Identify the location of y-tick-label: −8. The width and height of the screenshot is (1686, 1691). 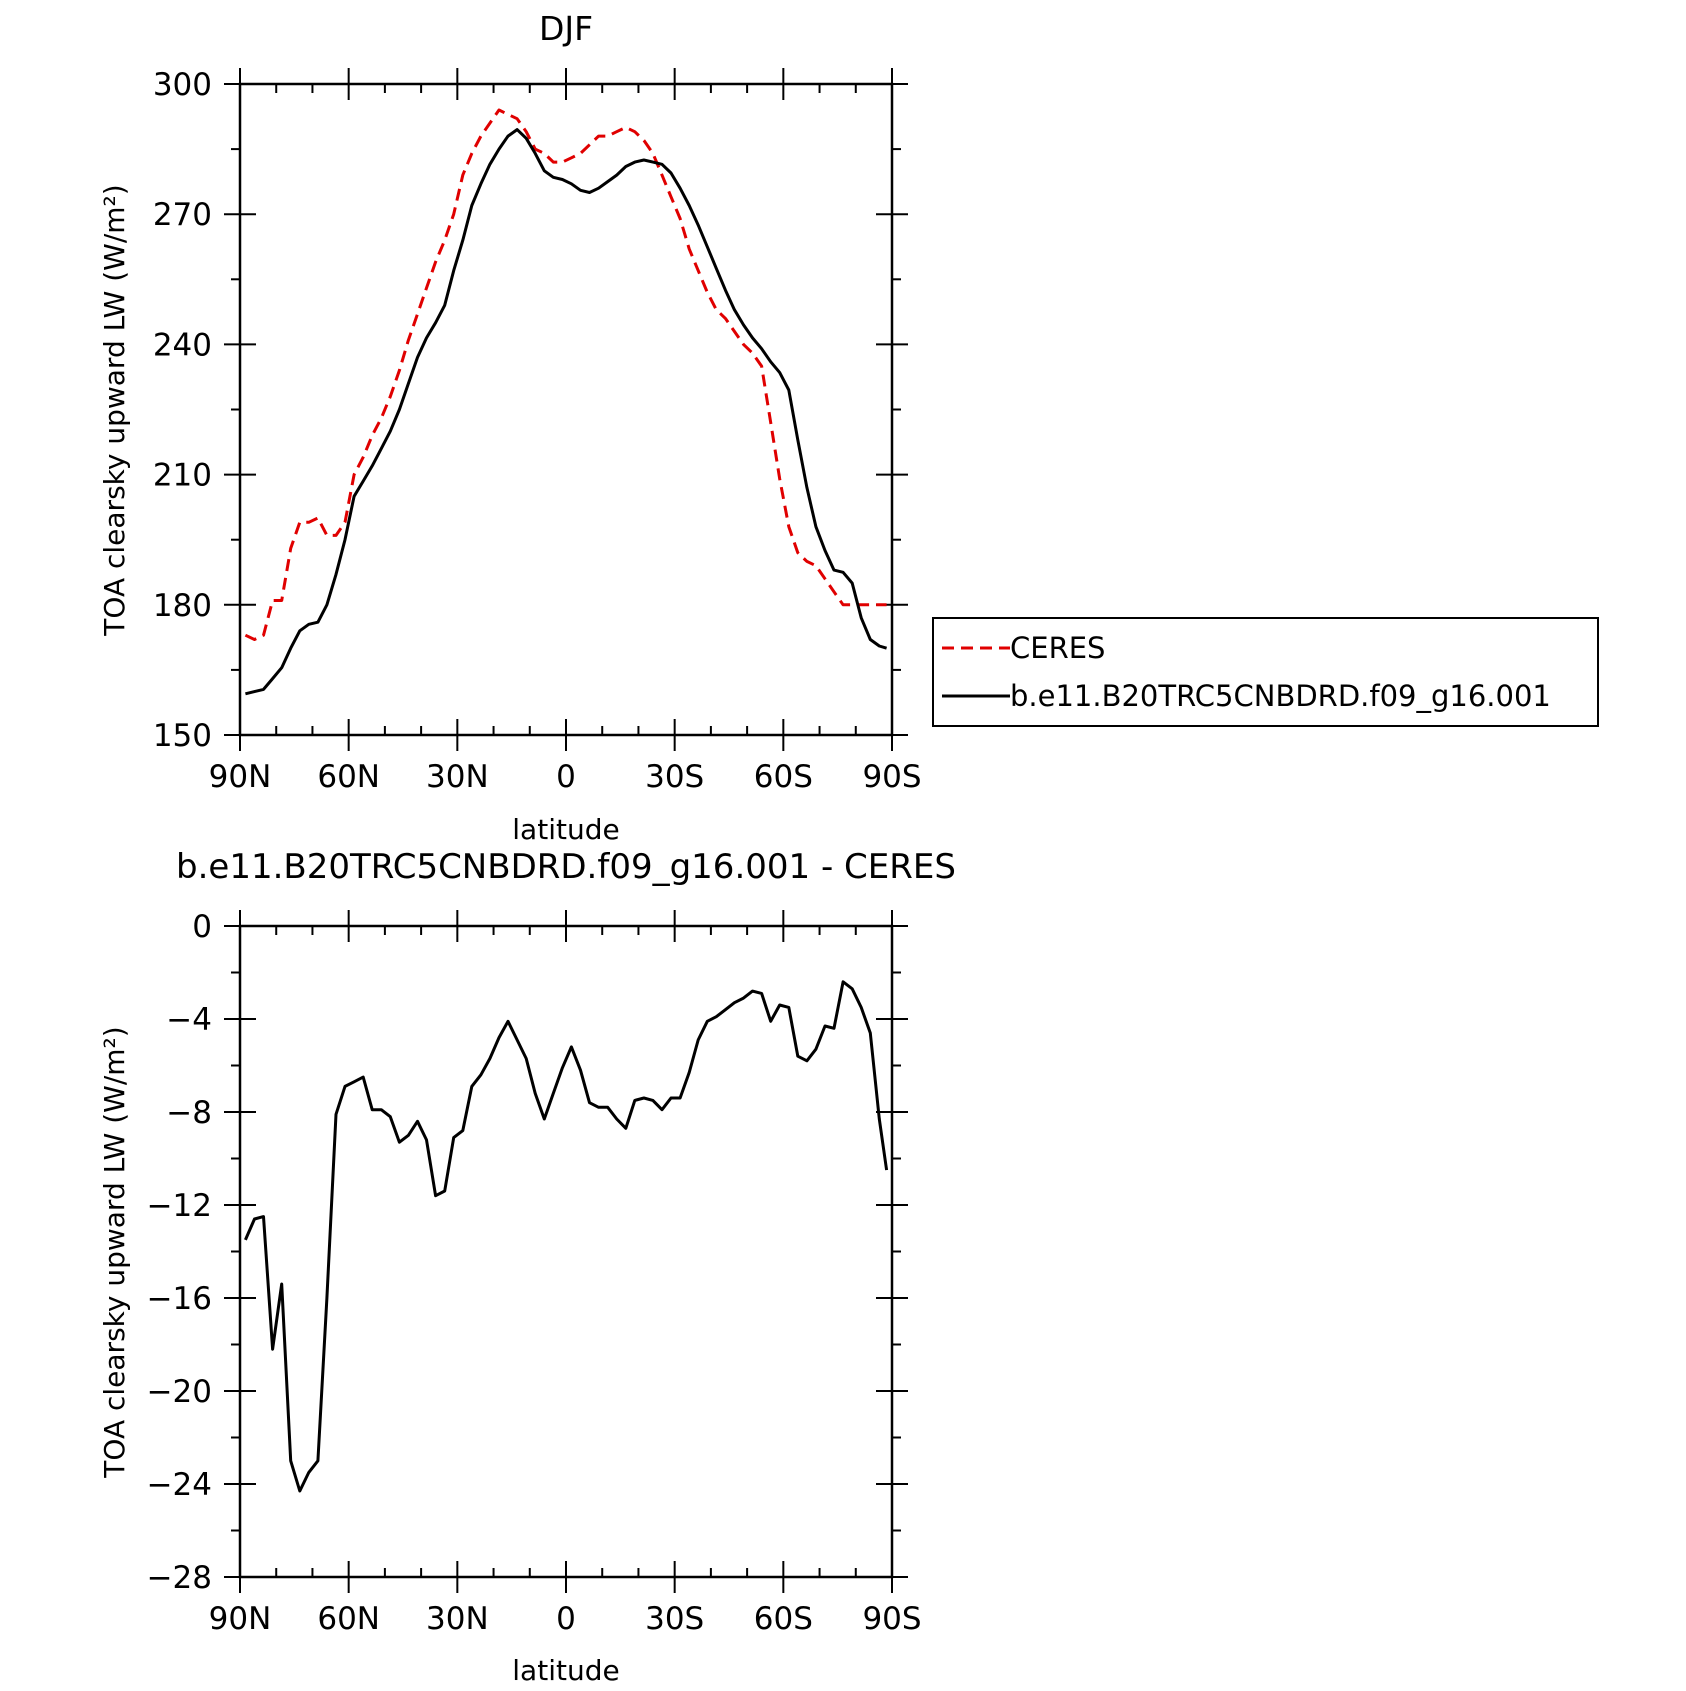
(189, 1113).